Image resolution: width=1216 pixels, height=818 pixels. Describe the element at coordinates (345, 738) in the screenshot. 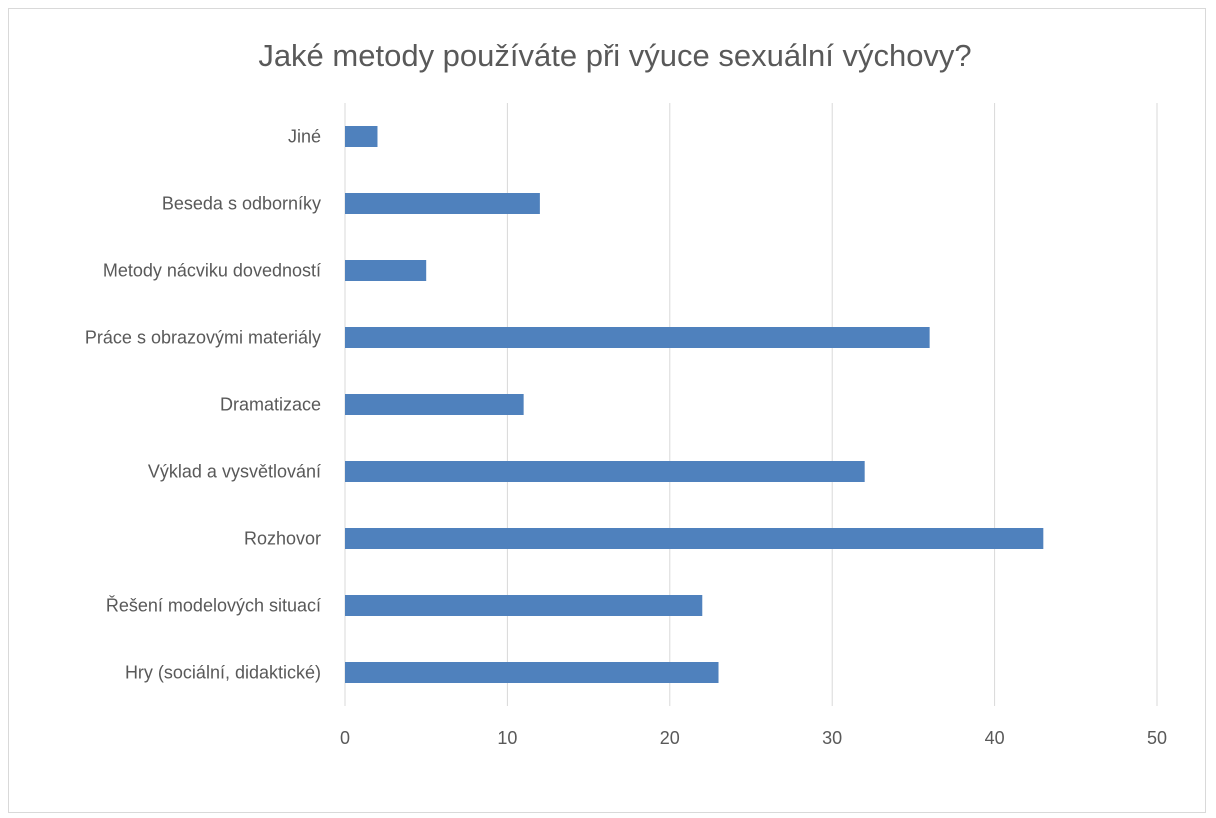

I see `x-tick-label: 0` at that location.